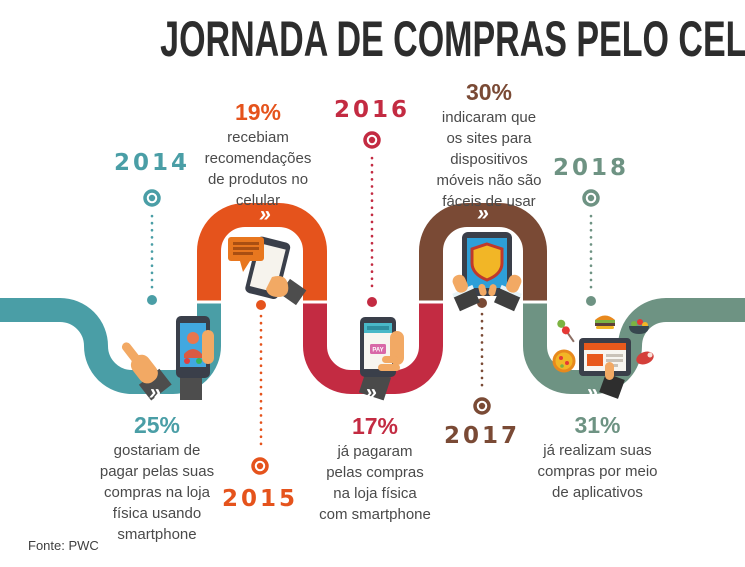 The image size is (745, 567). I want to click on path-segment-2017, so click(483, 252).